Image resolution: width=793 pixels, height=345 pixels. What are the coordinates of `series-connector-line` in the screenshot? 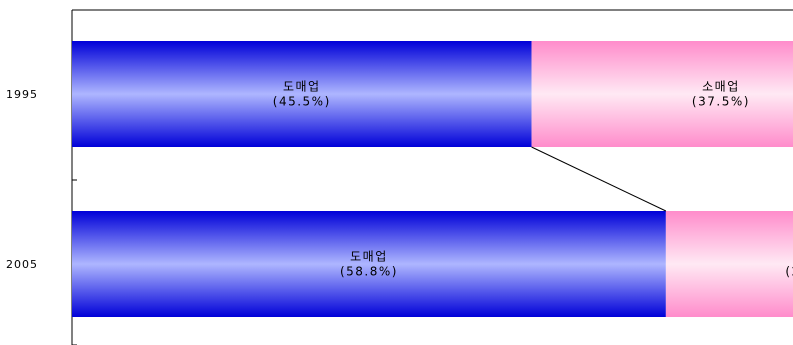 It's located at (599, 179).